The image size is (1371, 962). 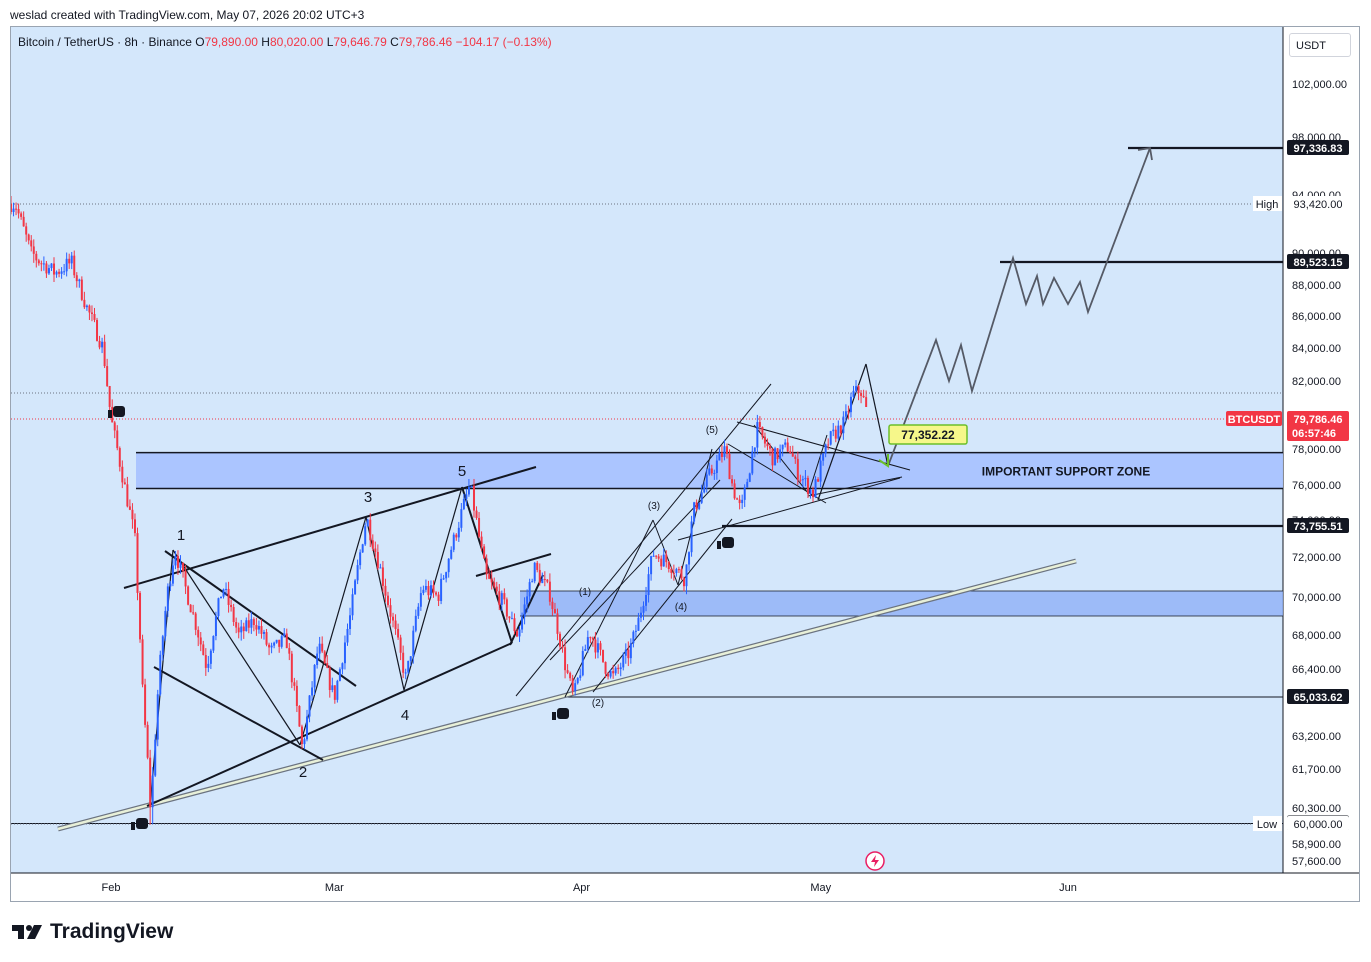 What do you see at coordinates (513, 565) in the screenshot?
I see `pullback-upper-line` at bounding box center [513, 565].